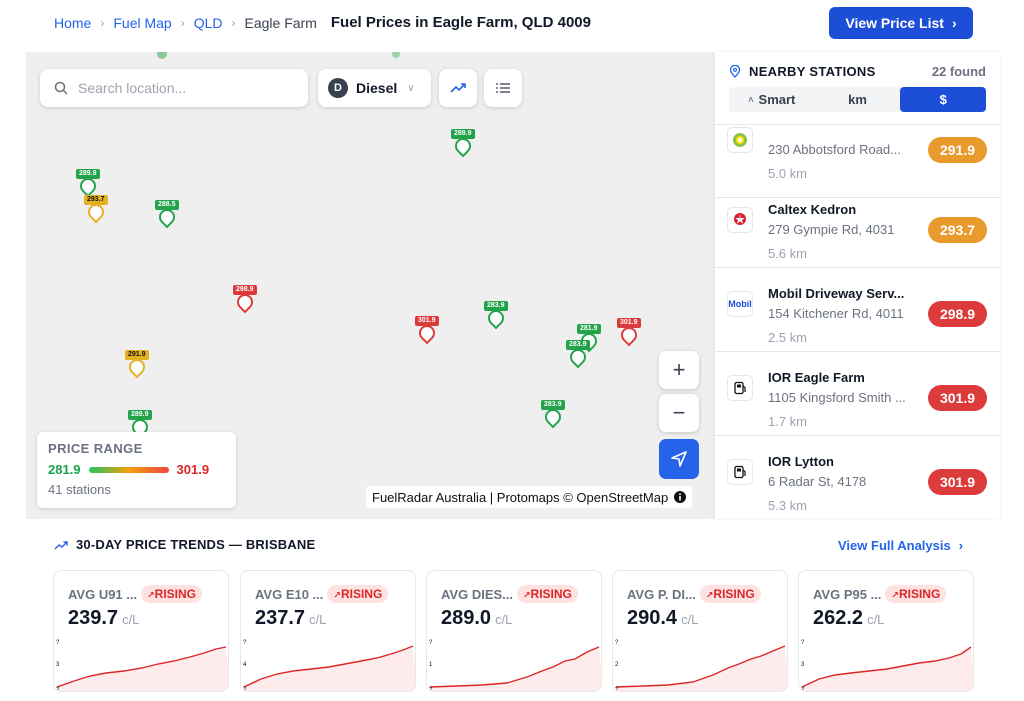 This screenshot has height=701, width=1024. What do you see at coordinates (894, 545) in the screenshot?
I see `view-full-analysis-label: View Full Analysis` at bounding box center [894, 545].